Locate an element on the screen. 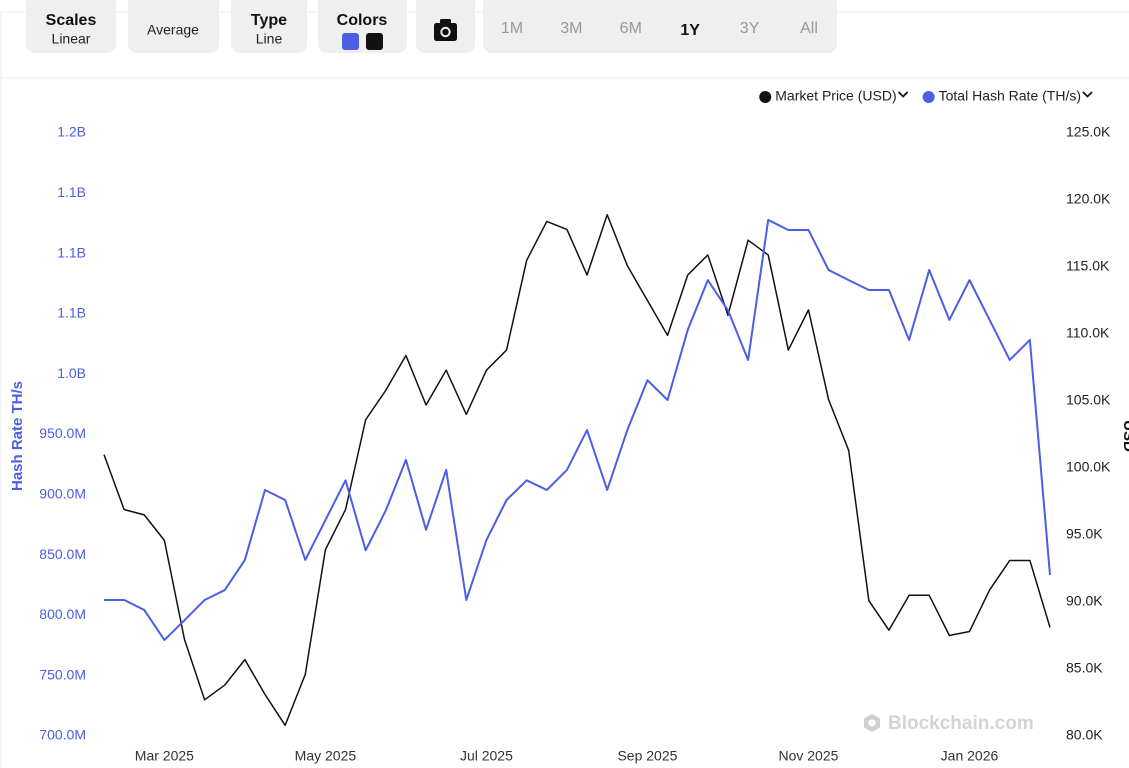 The width and height of the screenshot is (1129, 768). type-value: Line is located at coordinates (269, 39).